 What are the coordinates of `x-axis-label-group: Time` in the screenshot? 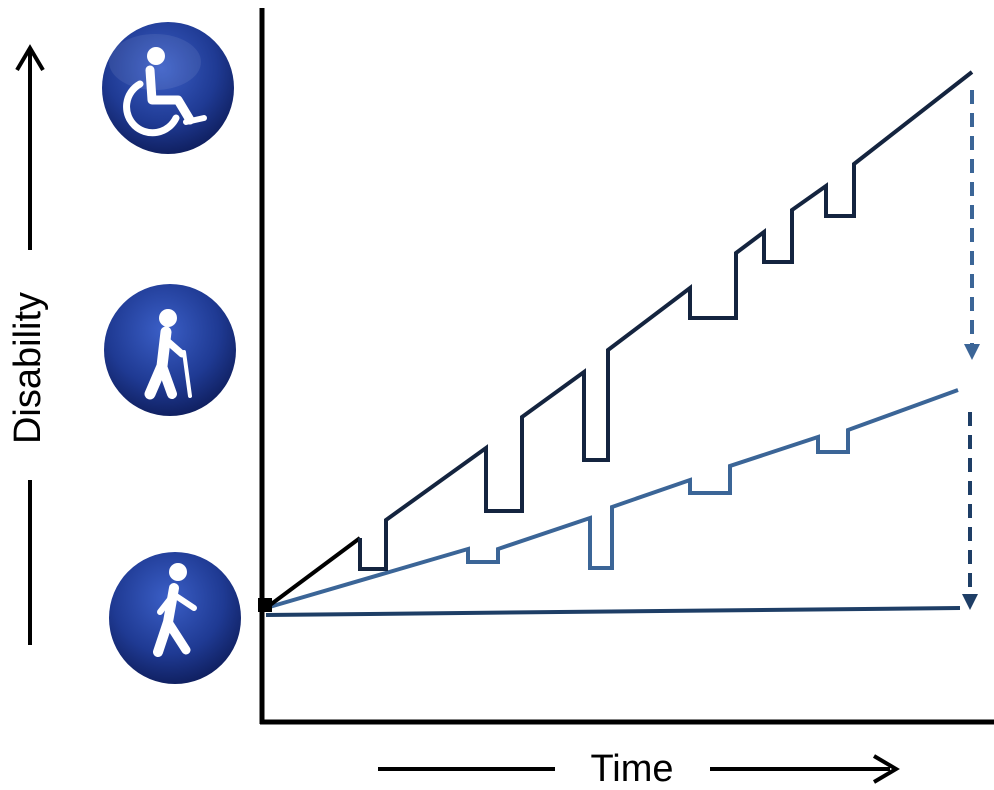 It's located at (639, 769).